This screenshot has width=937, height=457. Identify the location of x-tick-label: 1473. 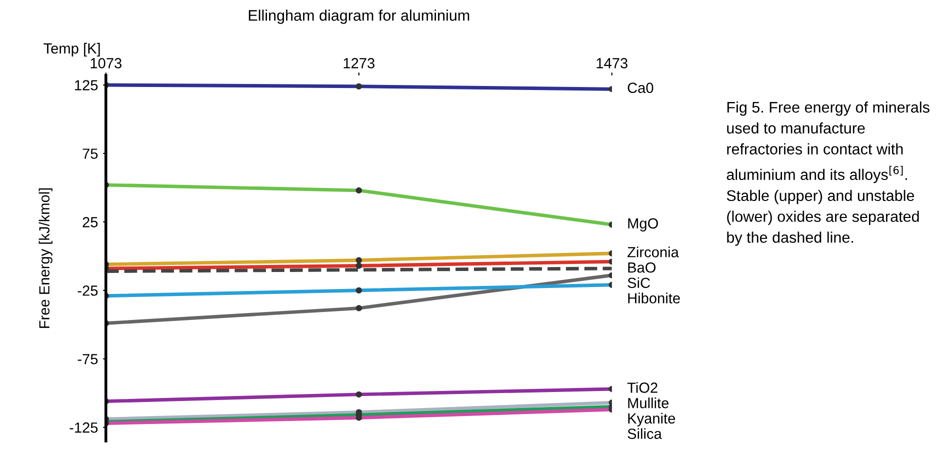
(612, 63).